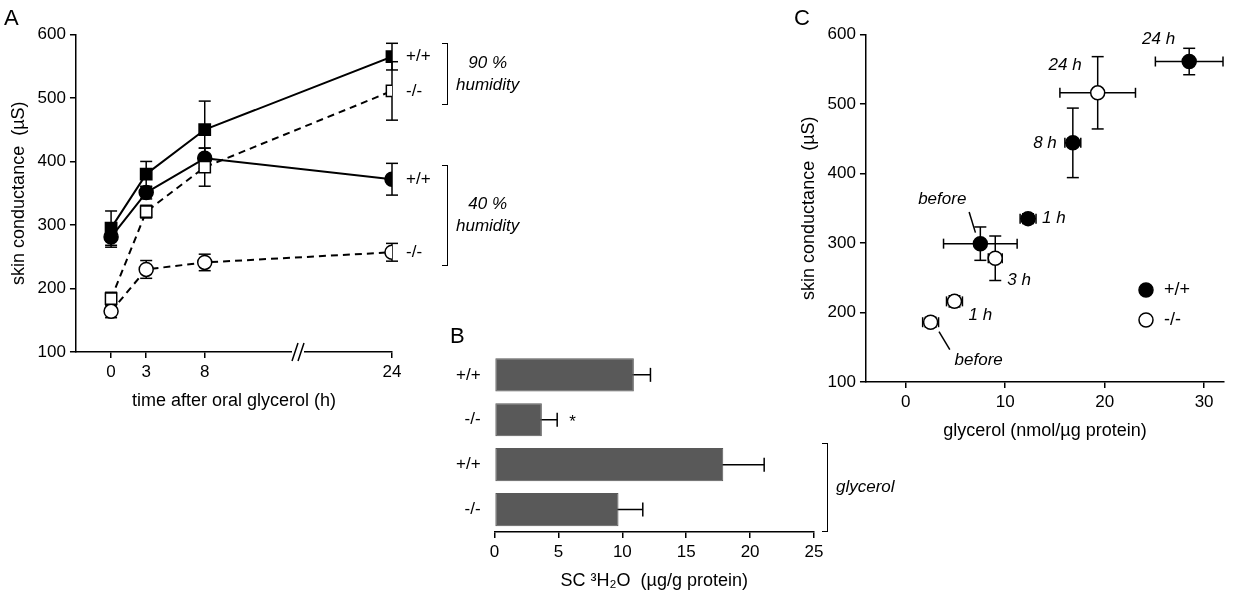 The image size is (1242, 600). I want to click on x-tick-label: 3, so click(146, 371).